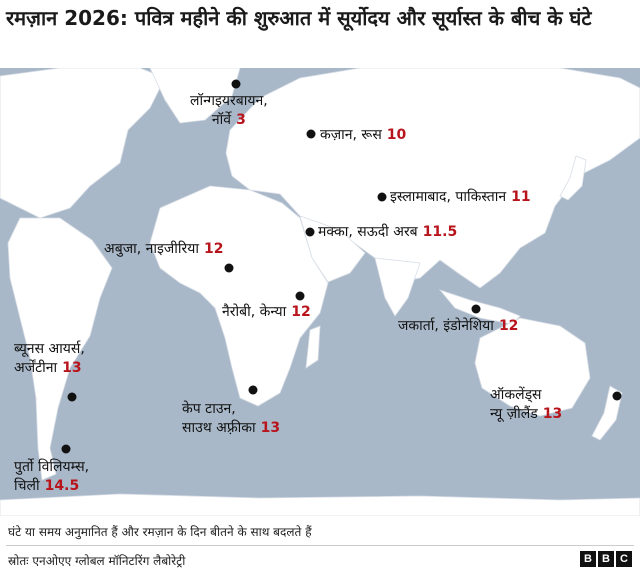 The width and height of the screenshot is (640, 576). What do you see at coordinates (229, 268) in the screenshot?
I see `marker-abuja` at bounding box center [229, 268].